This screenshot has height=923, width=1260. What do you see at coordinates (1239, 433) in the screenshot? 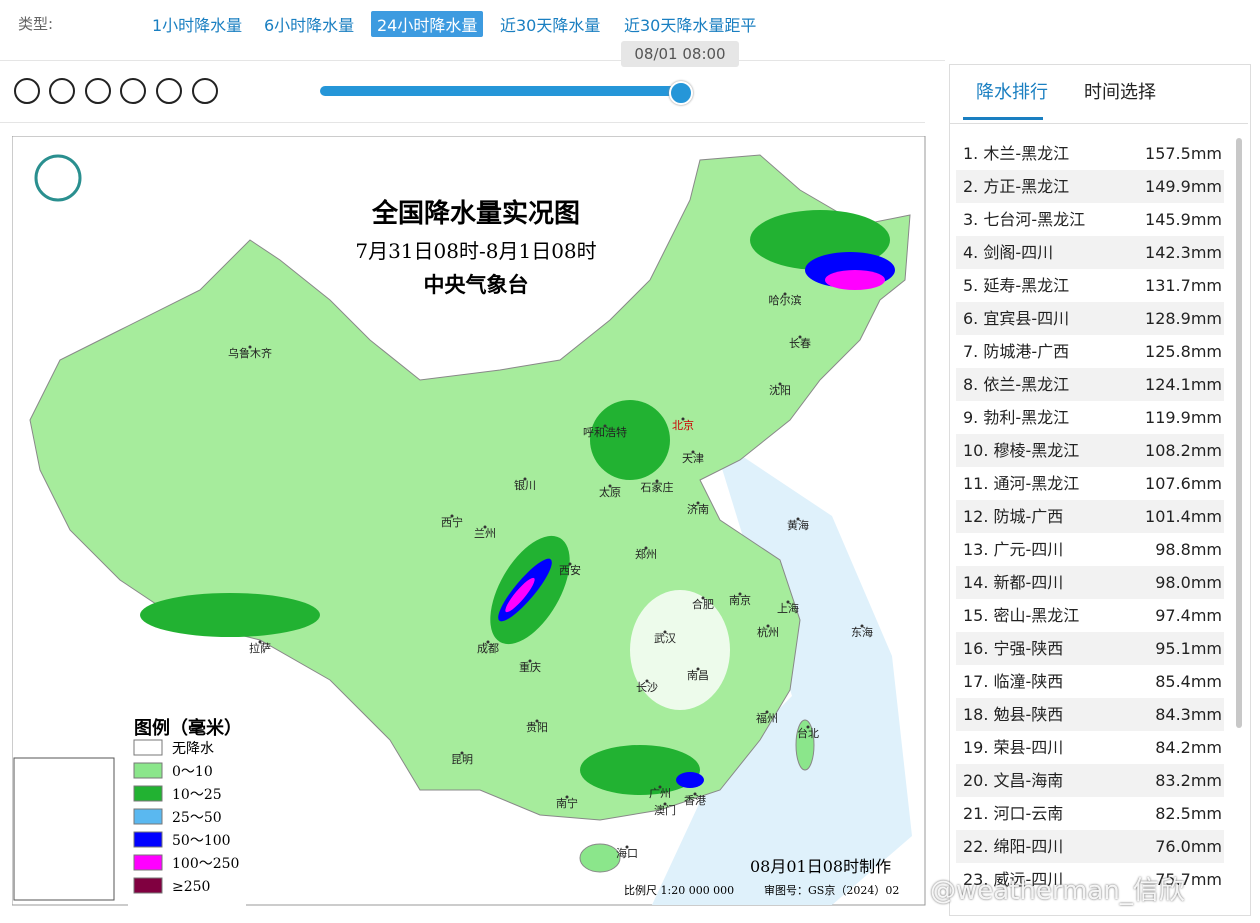
I see `scrollbar` at bounding box center [1239, 433].